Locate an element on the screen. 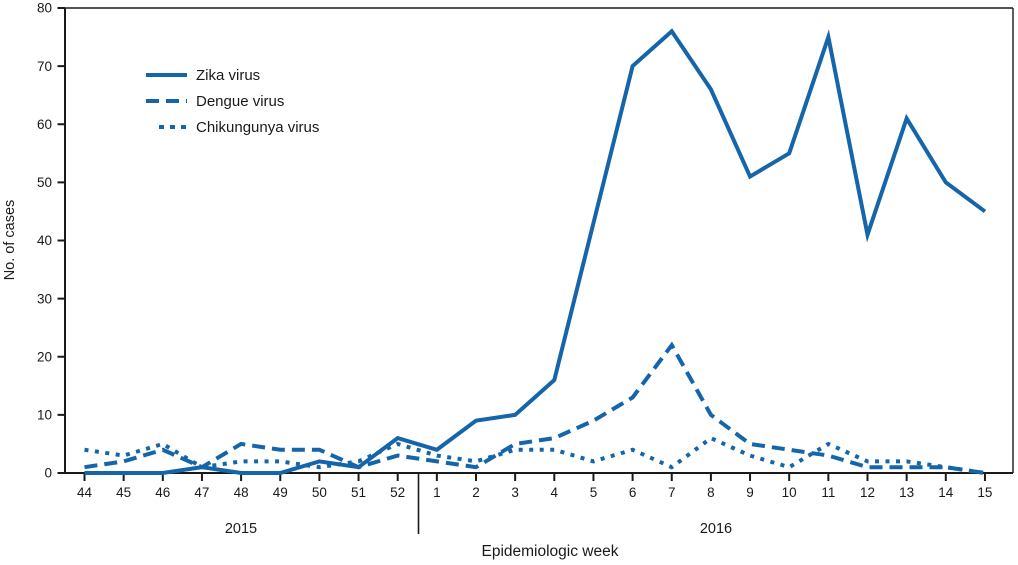  x-tick-label: 13 is located at coordinates (906, 492).